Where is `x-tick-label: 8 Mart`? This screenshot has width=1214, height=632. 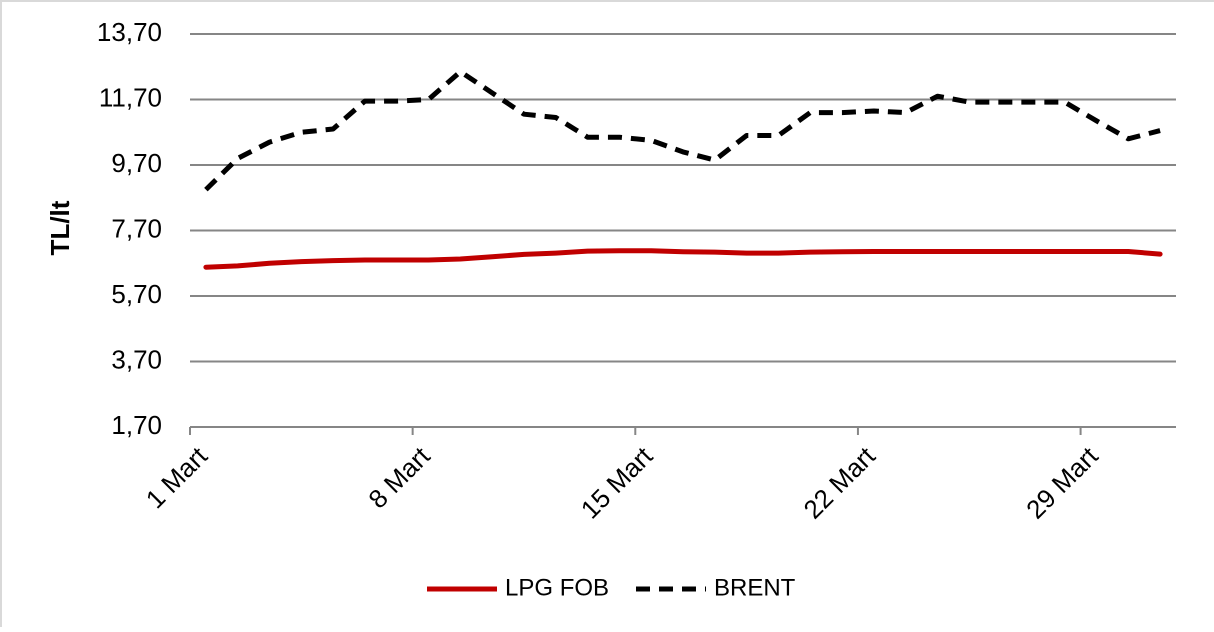 x-tick-label: 8 Mart is located at coordinates (399, 477).